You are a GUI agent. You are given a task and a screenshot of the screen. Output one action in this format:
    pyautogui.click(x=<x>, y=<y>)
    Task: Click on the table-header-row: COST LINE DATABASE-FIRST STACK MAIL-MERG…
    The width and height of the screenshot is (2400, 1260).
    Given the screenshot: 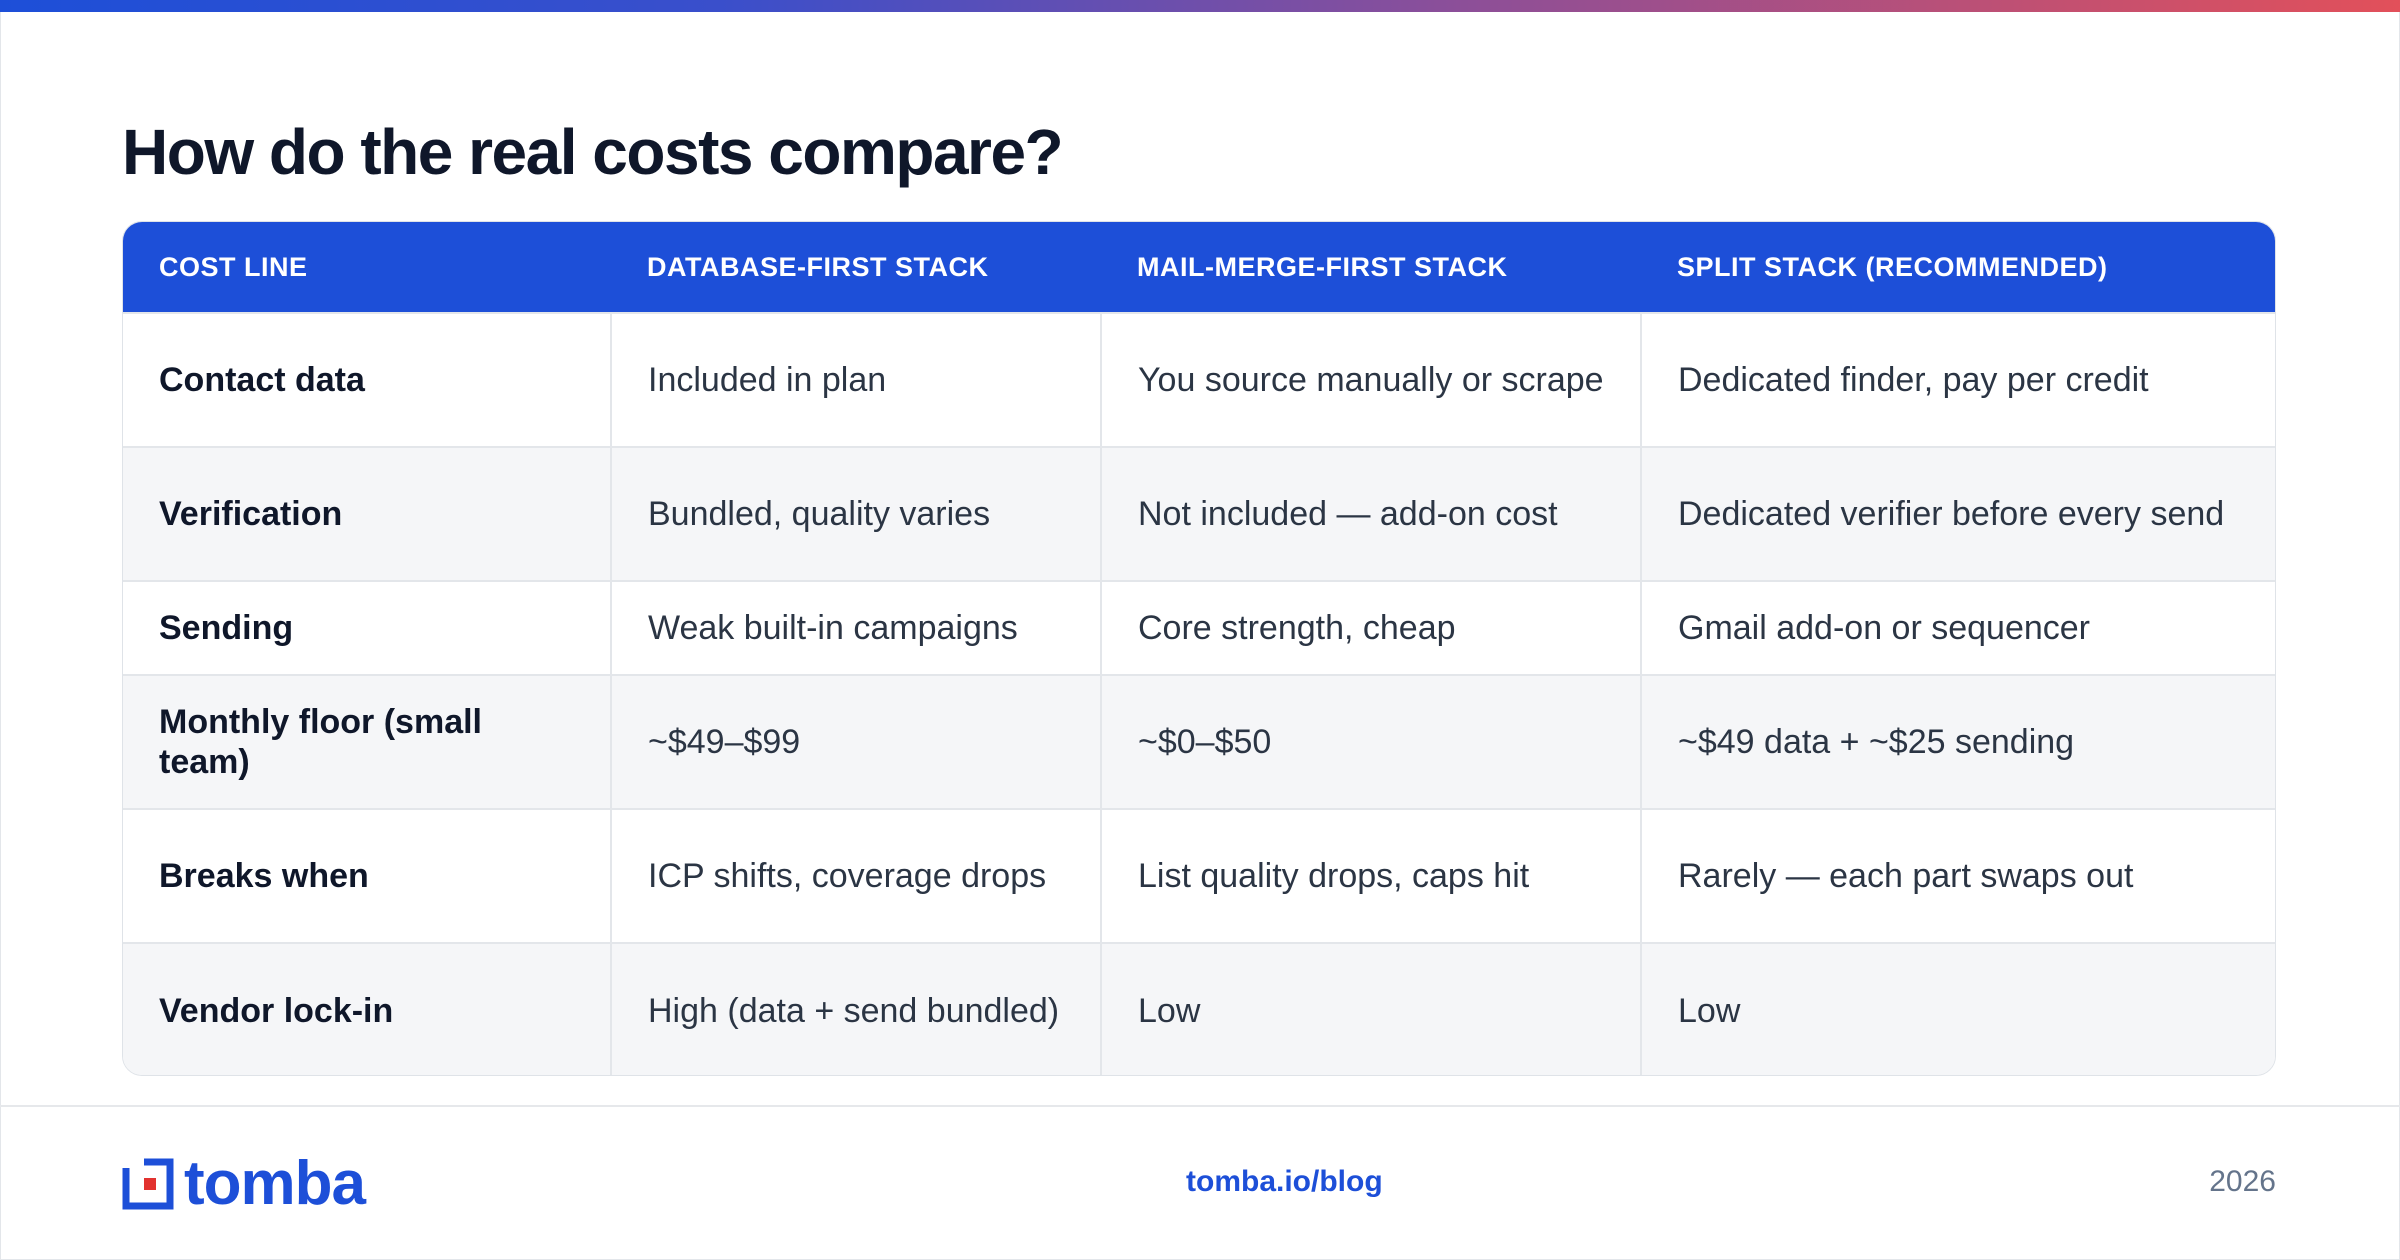 What is the action you would take?
    pyautogui.click(x=1199, y=267)
    